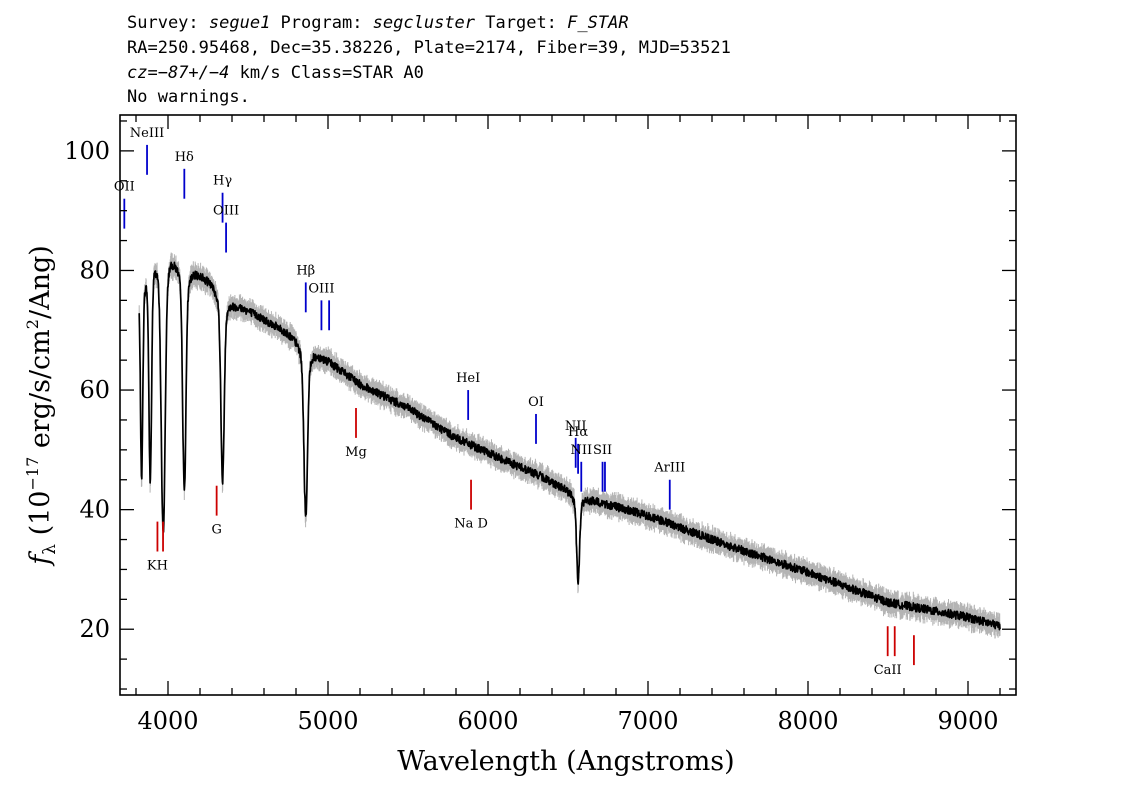 This screenshot has width=1134, height=810. I want to click on x-tick-label: 7000, so click(647, 721).